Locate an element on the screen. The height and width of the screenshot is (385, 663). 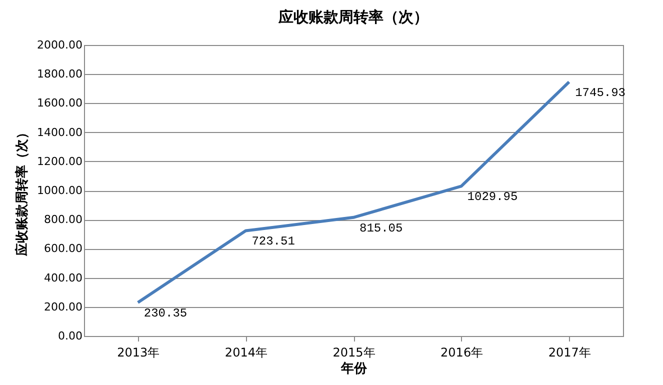
y-tick-label: 800.00 is located at coordinates (63, 219).